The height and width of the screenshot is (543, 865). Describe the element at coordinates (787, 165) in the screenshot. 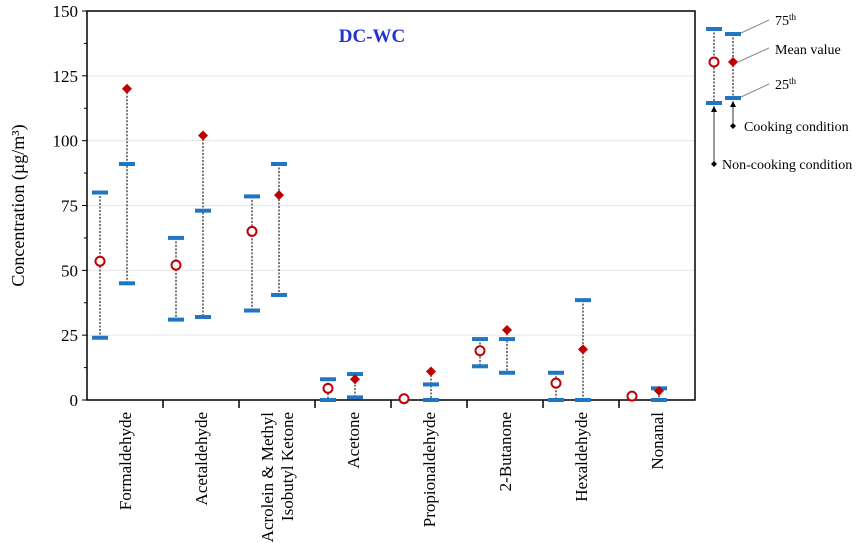

I see `legend-noncooking-label: Non-cooking condition` at that location.